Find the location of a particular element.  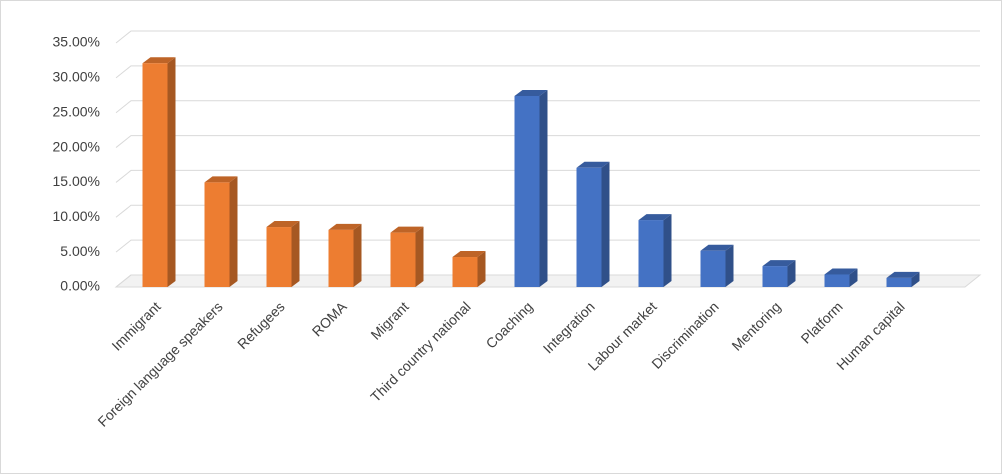

y-tick-label: 10.00% is located at coordinates (76, 216).